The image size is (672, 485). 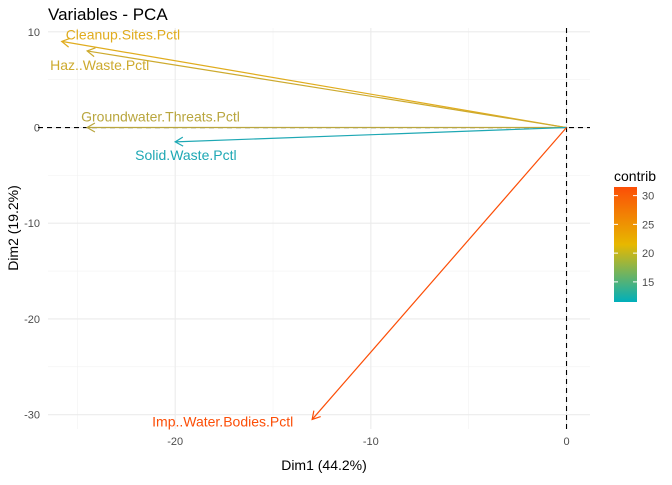 What do you see at coordinates (175, 442) in the screenshot?
I see `x-tick-label: -20` at bounding box center [175, 442].